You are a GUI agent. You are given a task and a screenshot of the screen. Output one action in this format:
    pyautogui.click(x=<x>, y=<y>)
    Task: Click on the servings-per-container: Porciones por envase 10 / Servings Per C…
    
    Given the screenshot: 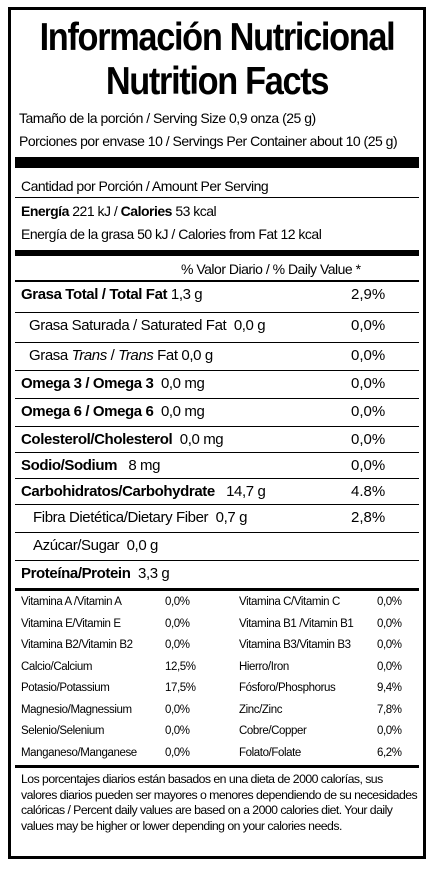 What is the action you would take?
    pyautogui.click(x=208, y=141)
    